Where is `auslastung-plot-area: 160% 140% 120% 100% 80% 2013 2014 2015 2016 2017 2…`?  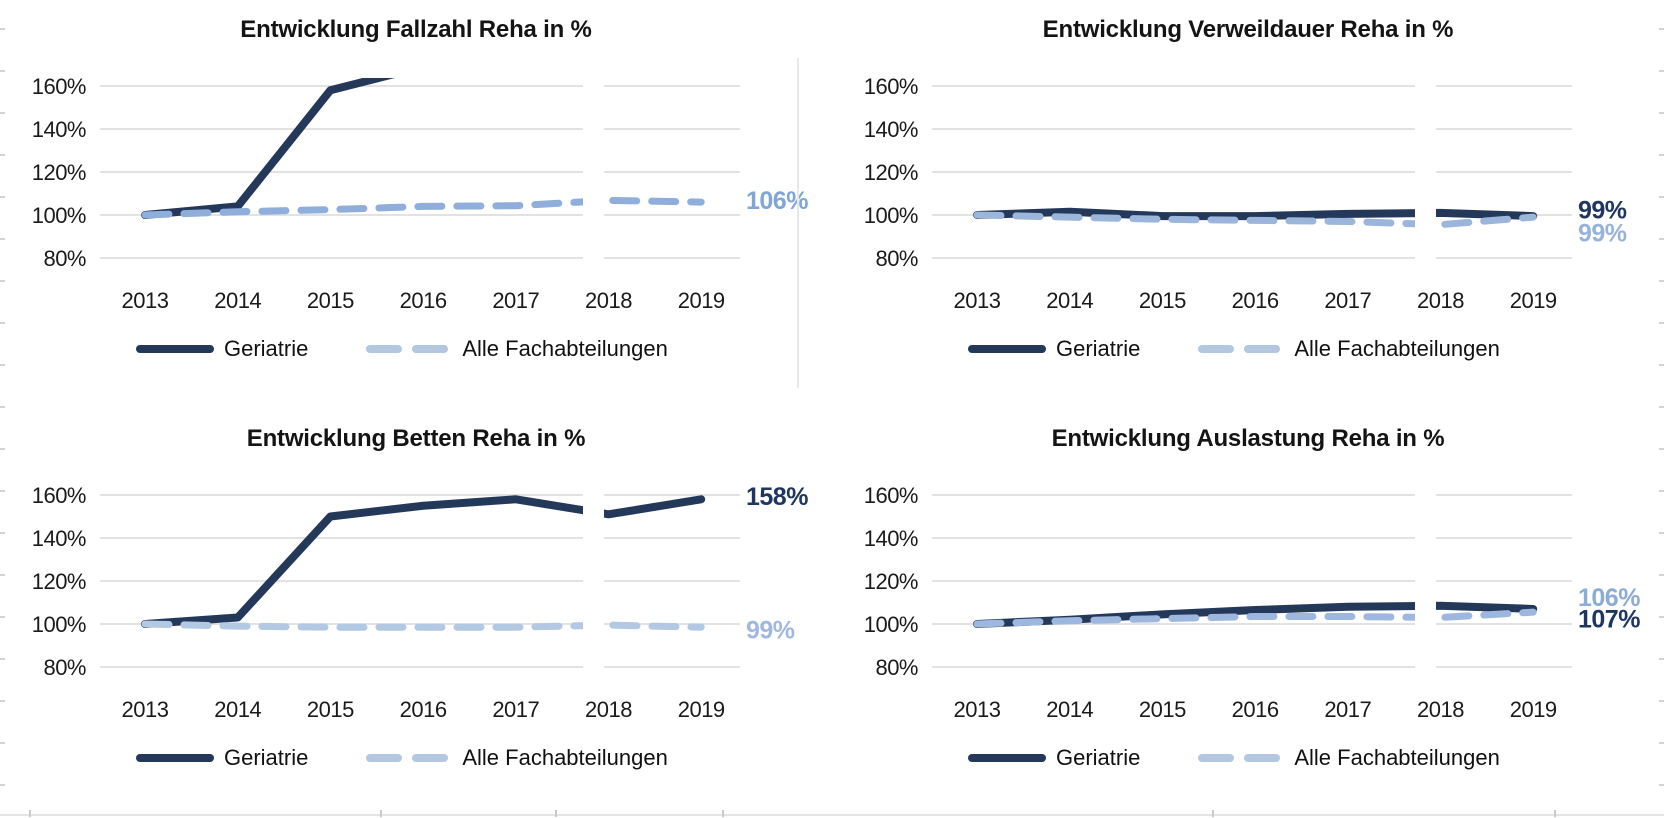
auslastung-plot-area: 160% 140% 120% 100% 80% 2013 2014 2015 2016 2017 2… is located at coordinates (1252, 598).